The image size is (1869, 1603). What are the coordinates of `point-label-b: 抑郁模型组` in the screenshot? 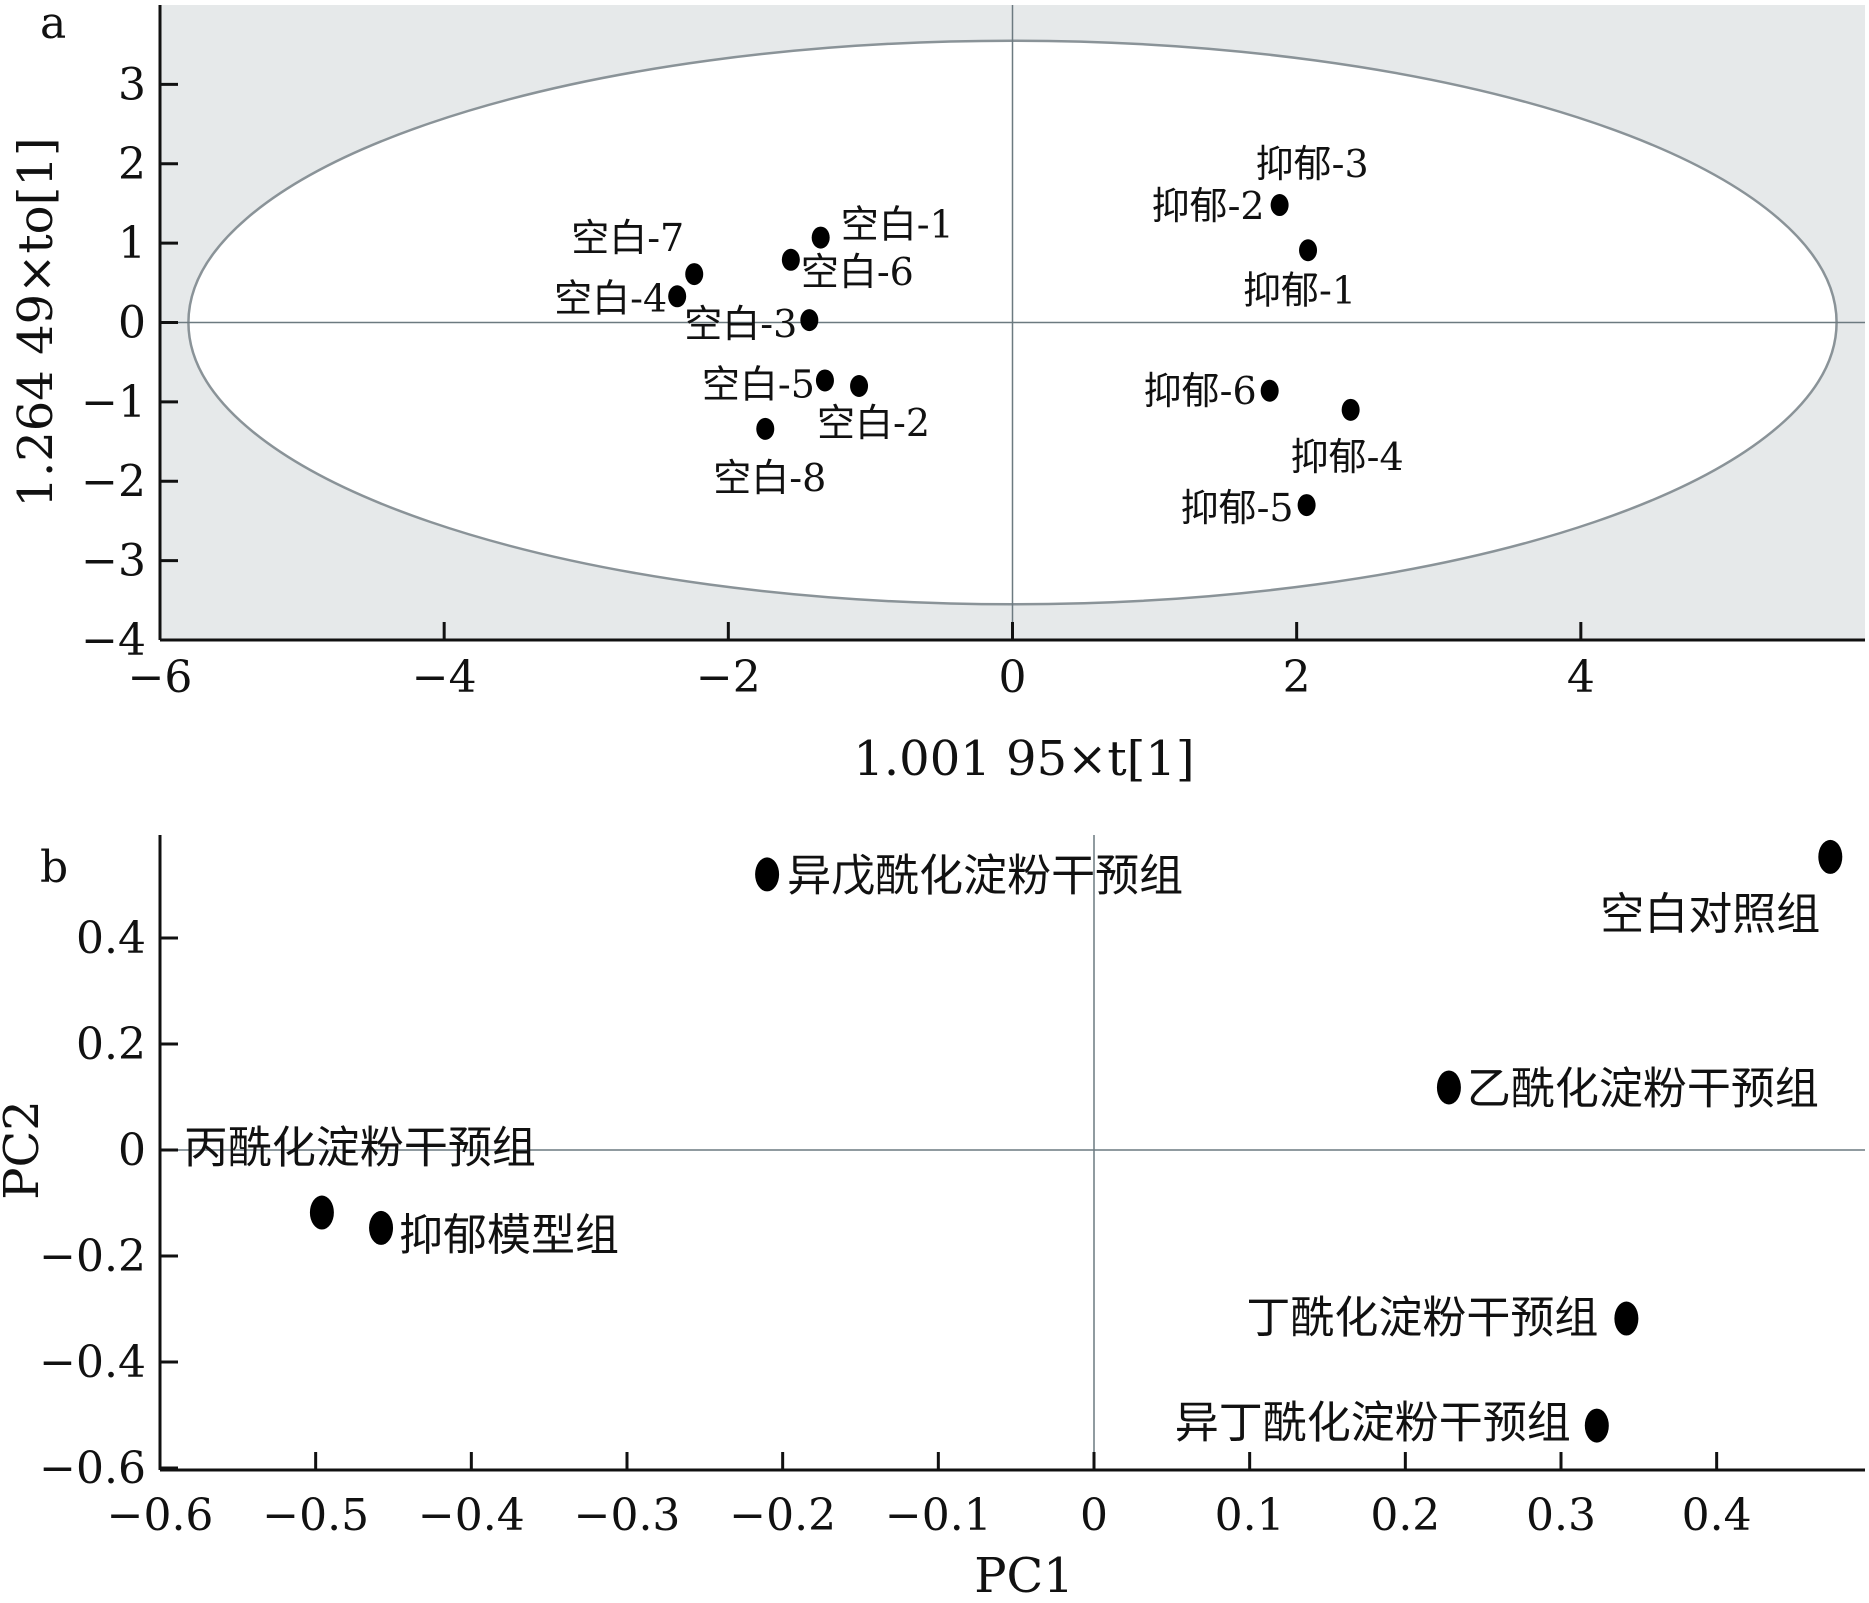 It's located at (509, 1235).